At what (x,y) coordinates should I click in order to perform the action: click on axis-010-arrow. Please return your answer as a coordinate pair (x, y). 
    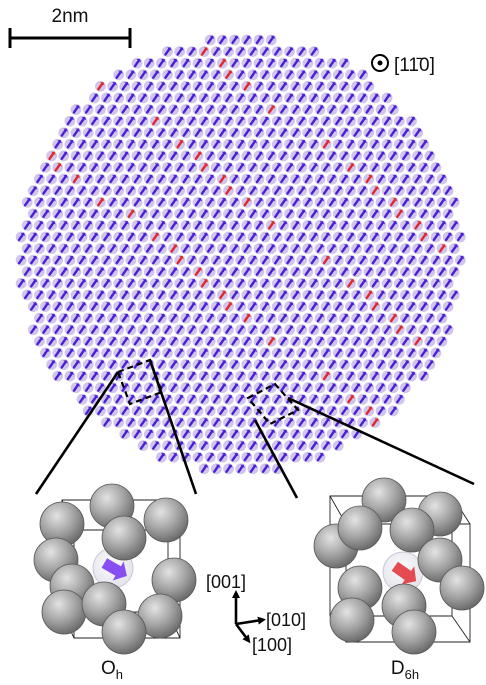
    Looking at the image, I should click on (250, 621).